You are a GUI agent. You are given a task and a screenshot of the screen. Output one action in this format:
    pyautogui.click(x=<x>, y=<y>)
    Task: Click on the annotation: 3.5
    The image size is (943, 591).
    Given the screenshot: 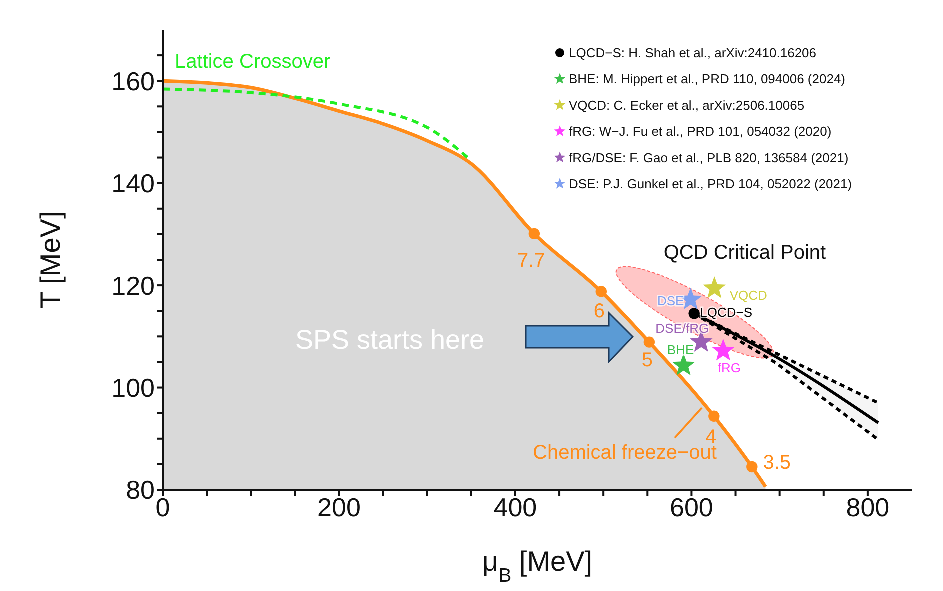 What is the action you would take?
    pyautogui.click(x=777, y=463)
    